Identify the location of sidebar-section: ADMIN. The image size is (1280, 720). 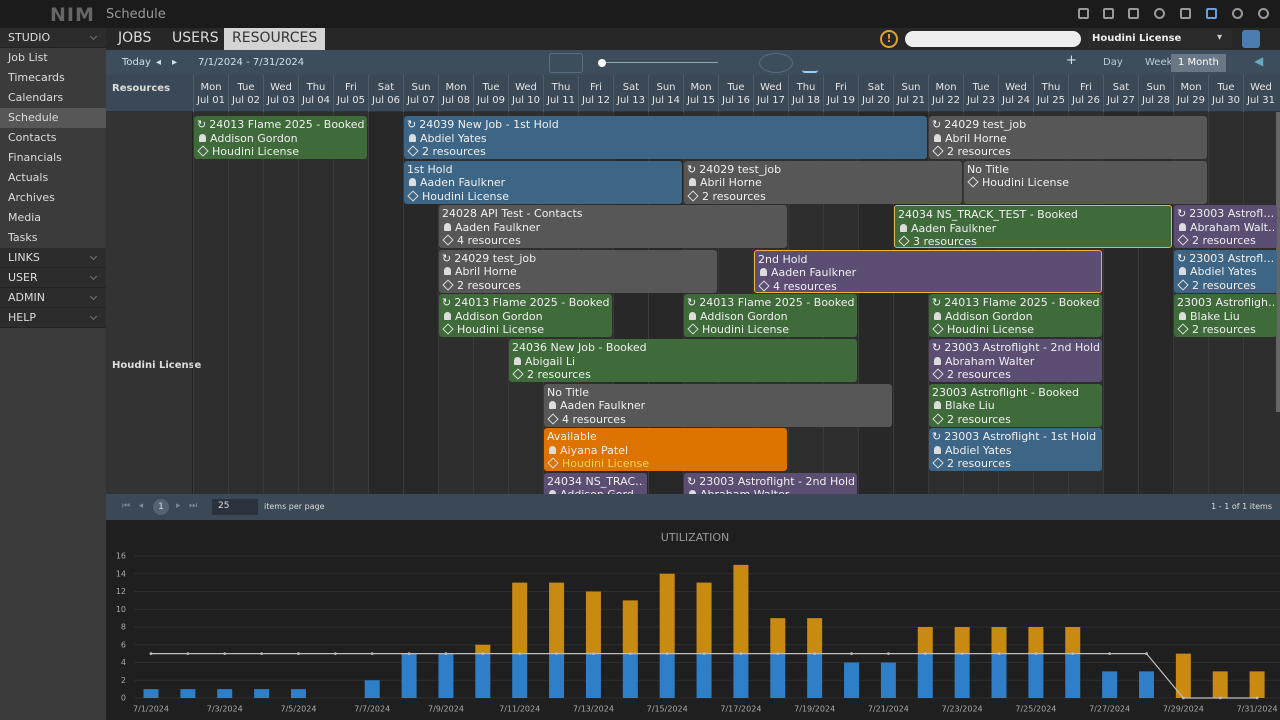
(53, 298).